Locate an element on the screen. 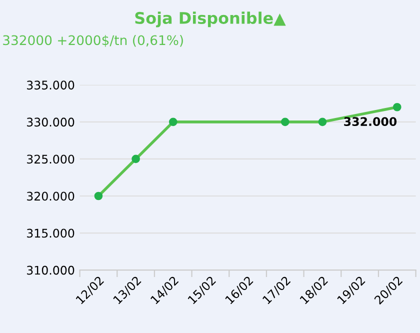 The height and width of the screenshot is (333, 420). y-tick-label: 315.000 is located at coordinates (50, 233).